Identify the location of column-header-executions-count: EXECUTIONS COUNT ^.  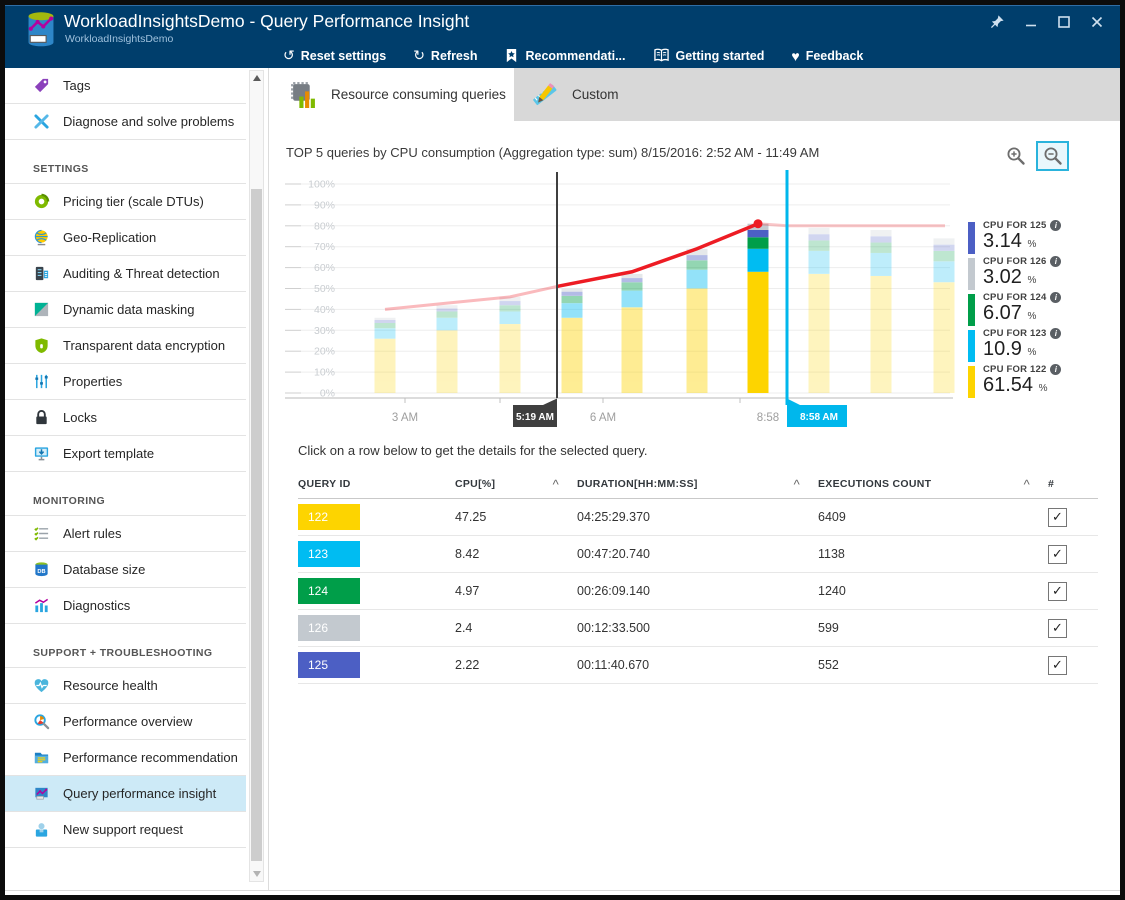
(924, 484).